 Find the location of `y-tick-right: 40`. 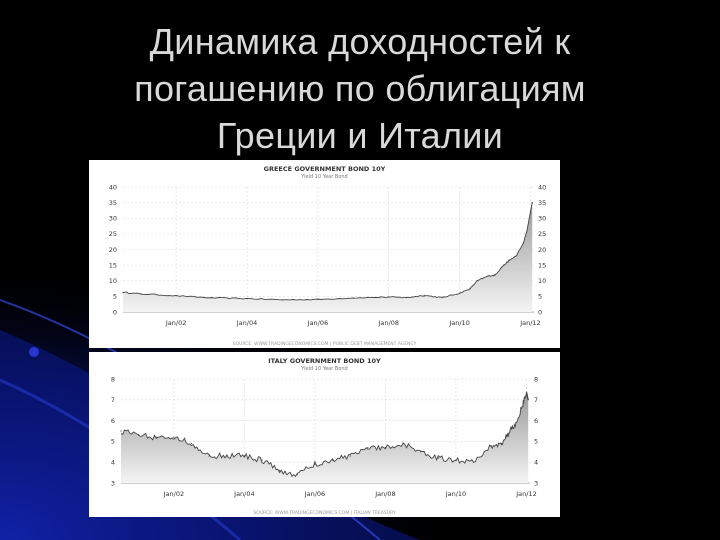

y-tick-right: 40 is located at coordinates (542, 187).